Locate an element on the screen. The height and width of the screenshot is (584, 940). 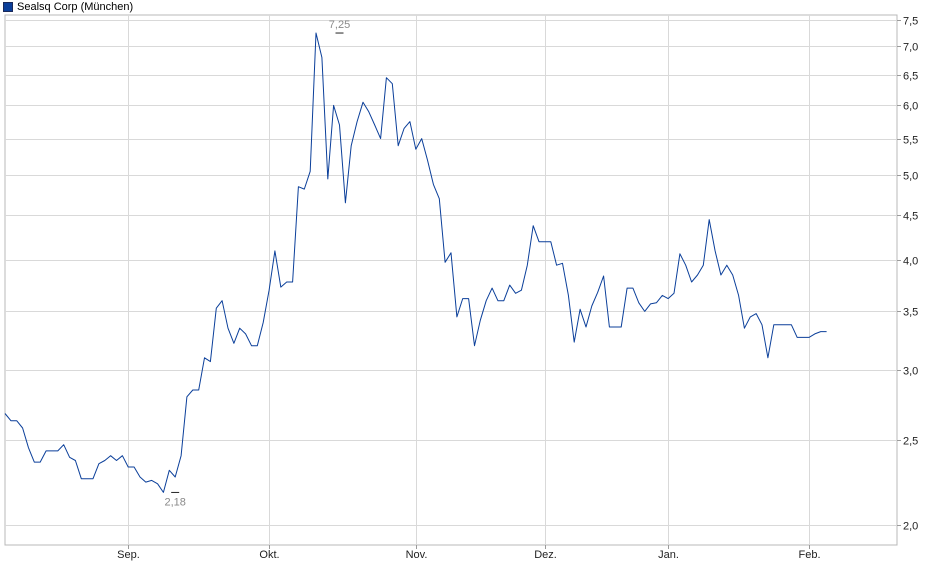
y-tick-label: 3,5 is located at coordinates (910, 313).